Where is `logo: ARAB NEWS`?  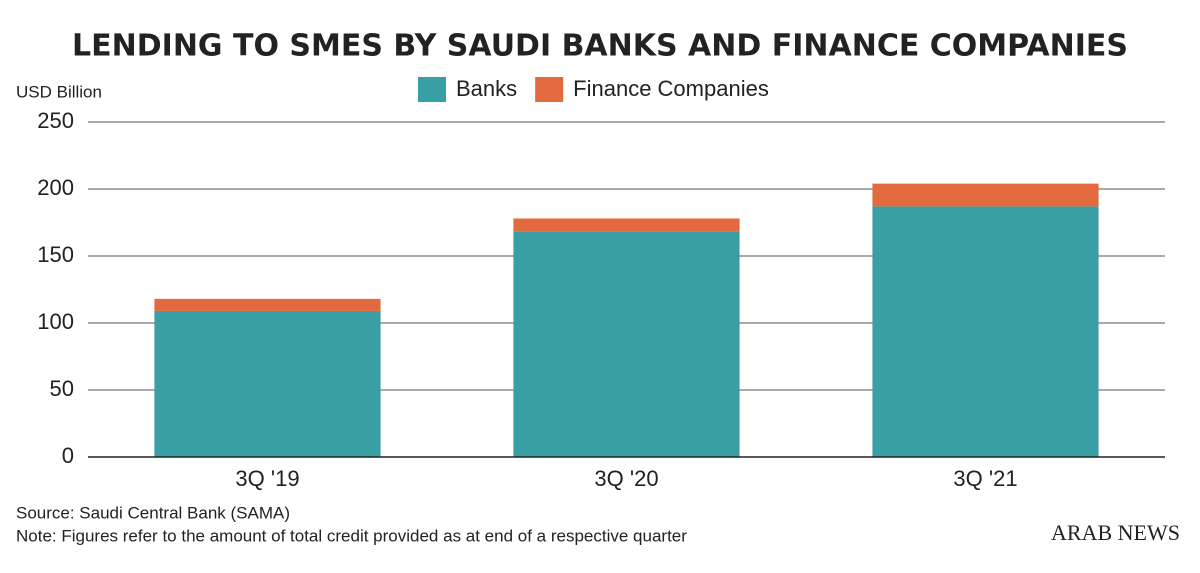 logo: ARAB NEWS is located at coordinates (1115, 532).